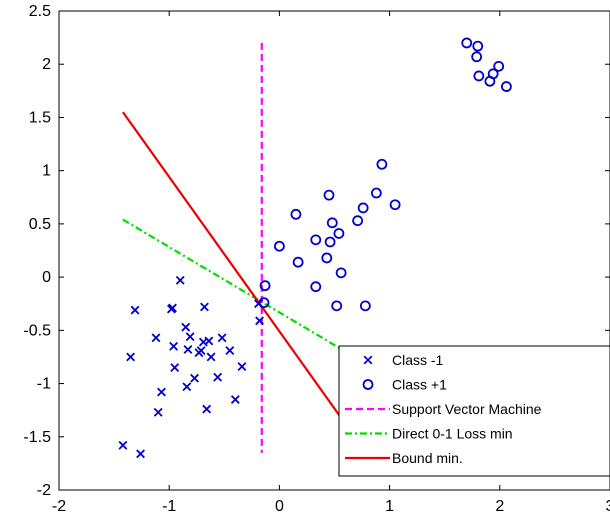  Describe the element at coordinates (46, 277) in the screenshot. I see `y-tick-label: 0` at that location.